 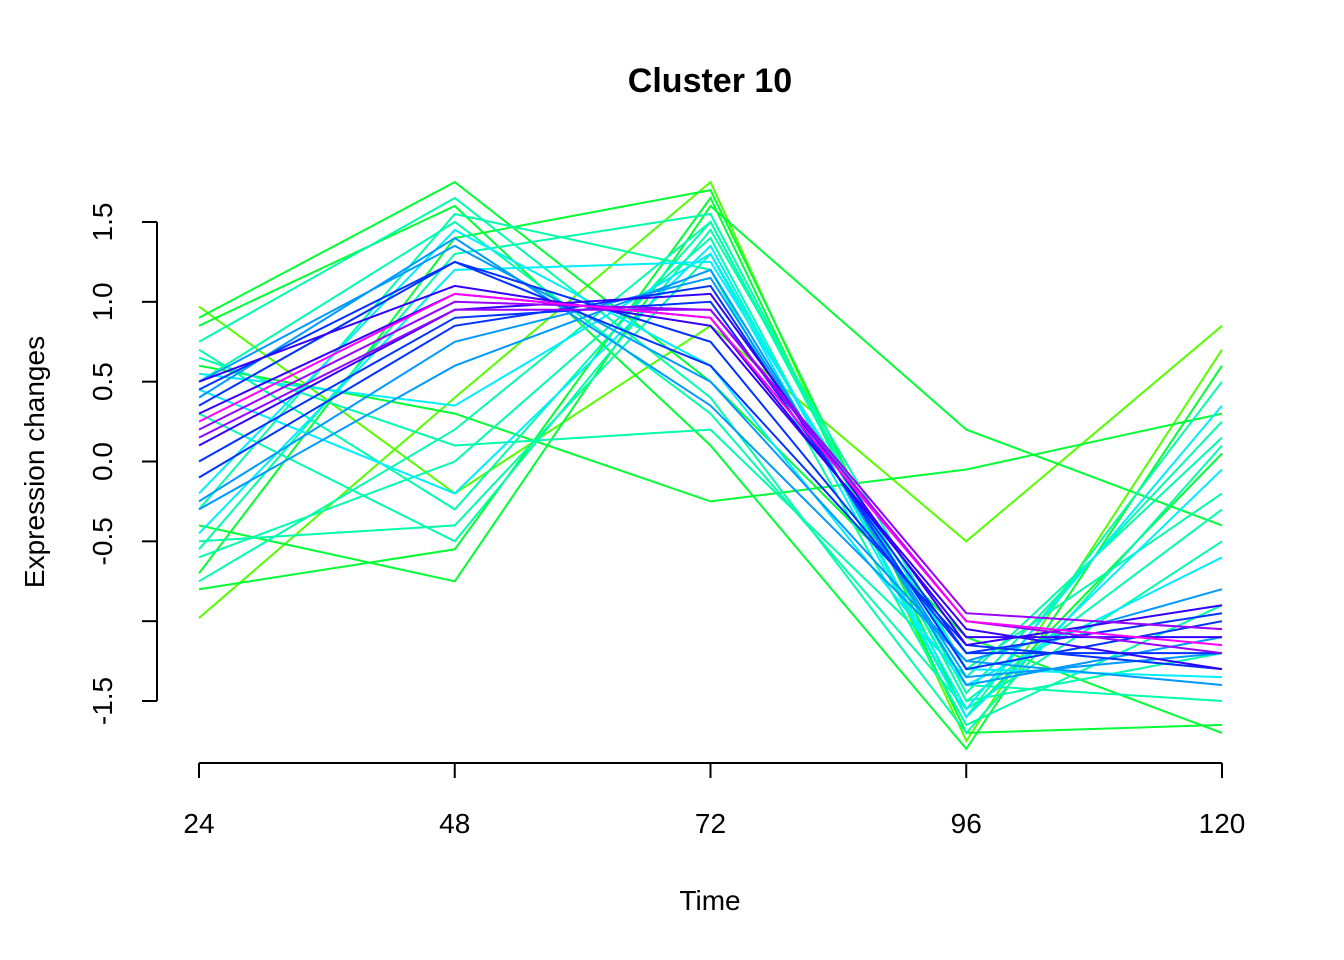 I want to click on y-tick-label: -1.5, so click(x=102, y=701).